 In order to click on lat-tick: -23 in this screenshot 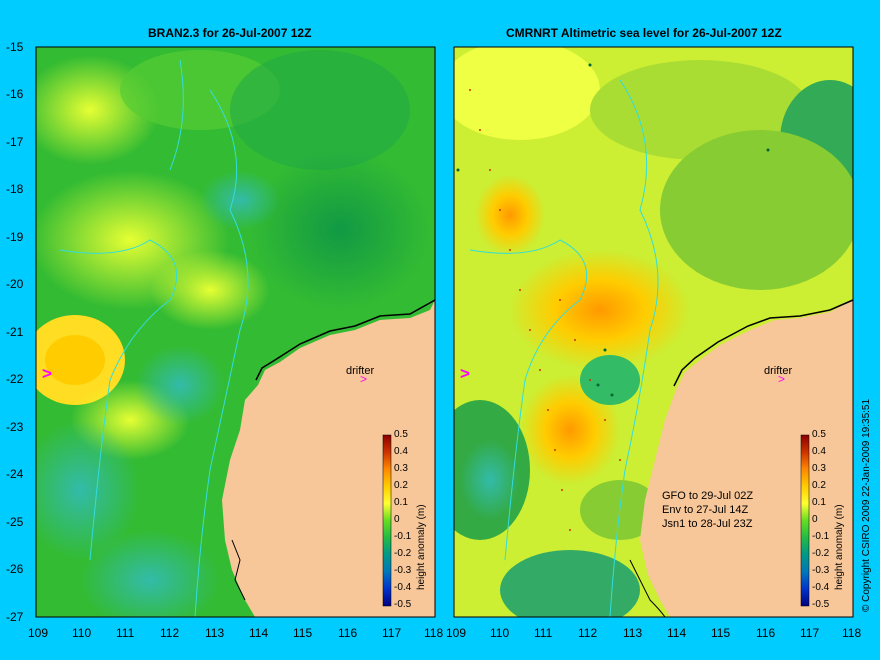, I will do `click(15, 427)`.